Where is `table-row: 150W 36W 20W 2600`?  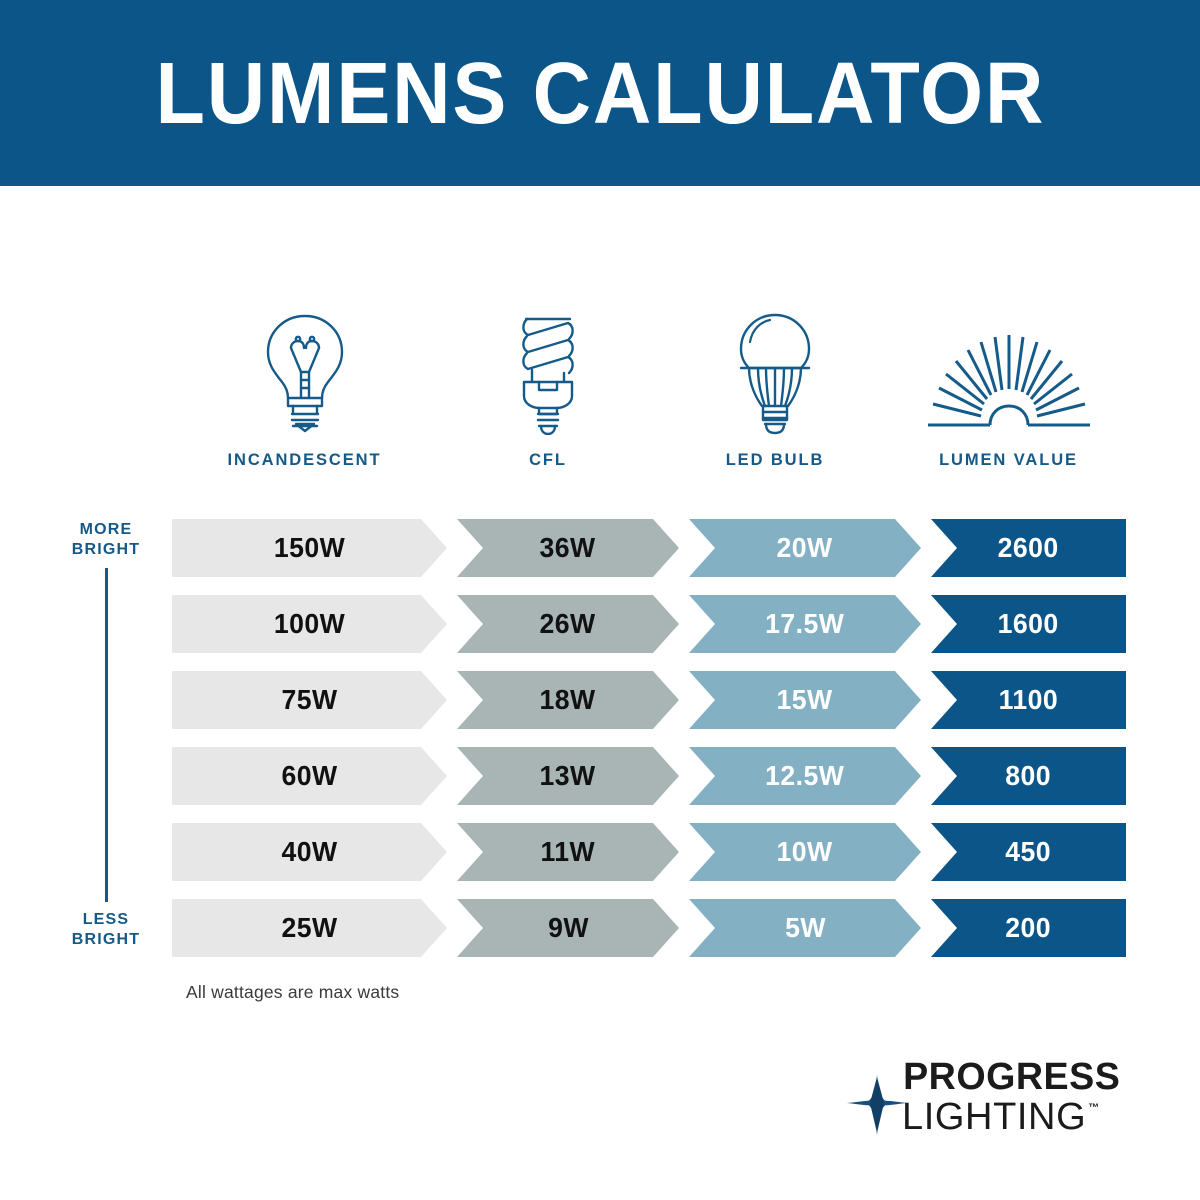 table-row: 150W 36W 20W 2600 is located at coordinates (649, 548).